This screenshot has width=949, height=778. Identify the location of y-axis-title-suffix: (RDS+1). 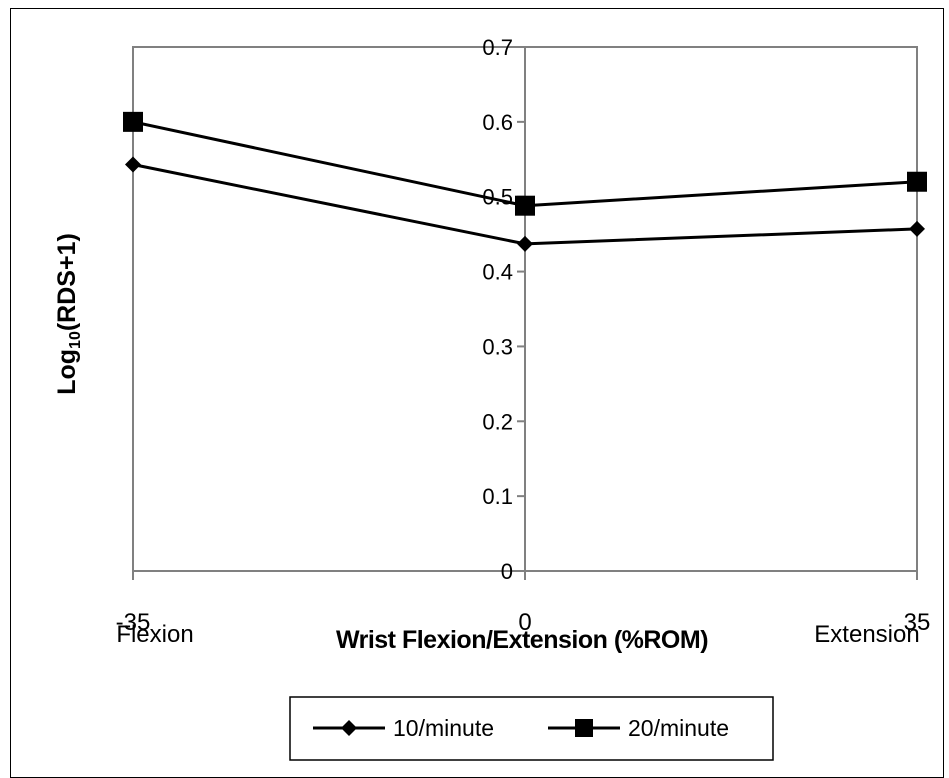
(67, 282).